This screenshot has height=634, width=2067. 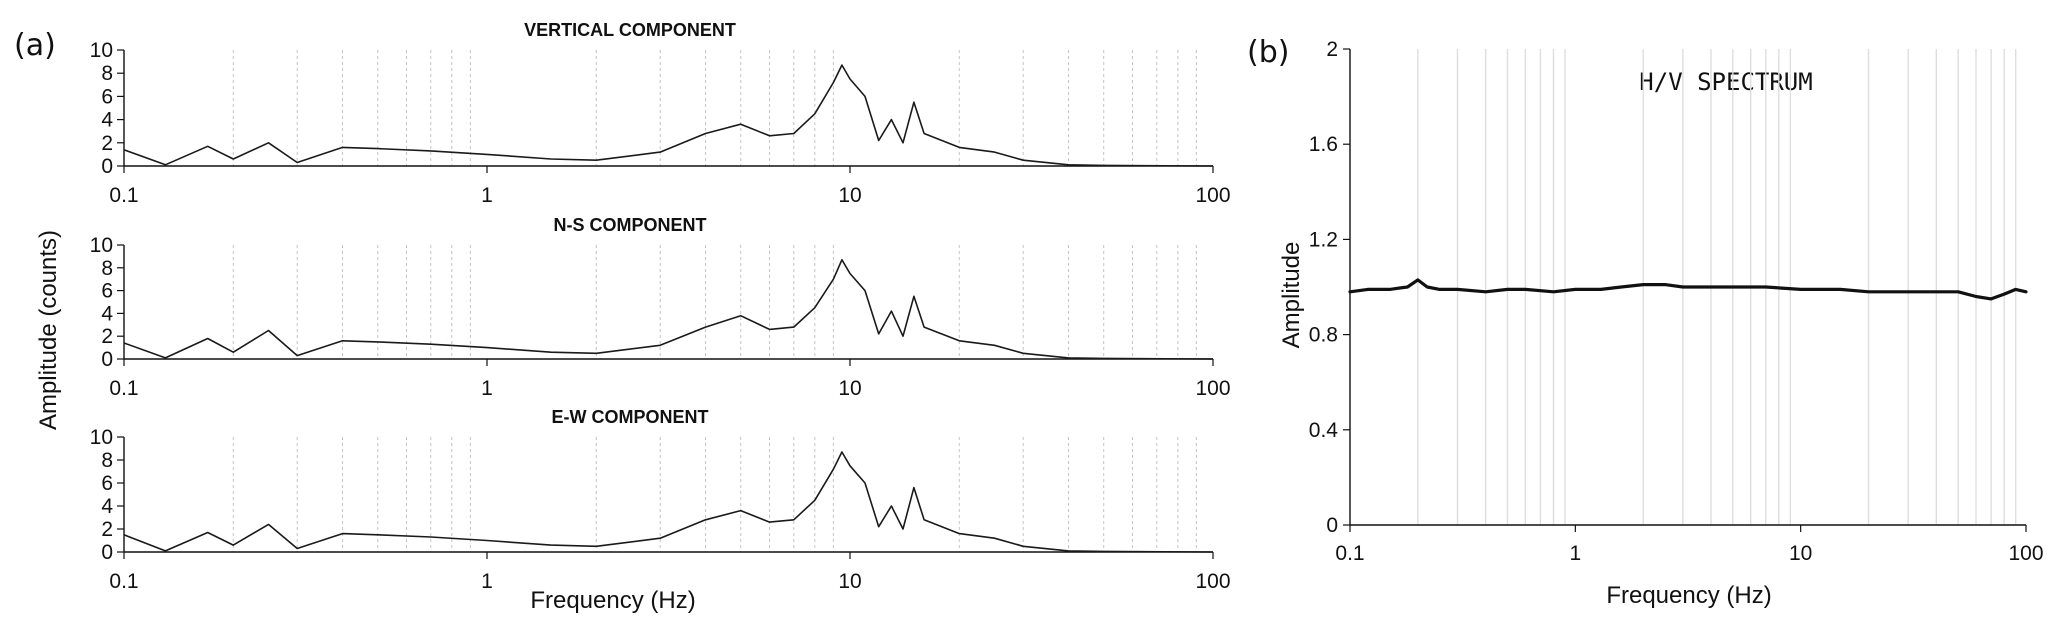 I want to click on hv-ratio-line, so click(x=1688, y=289).